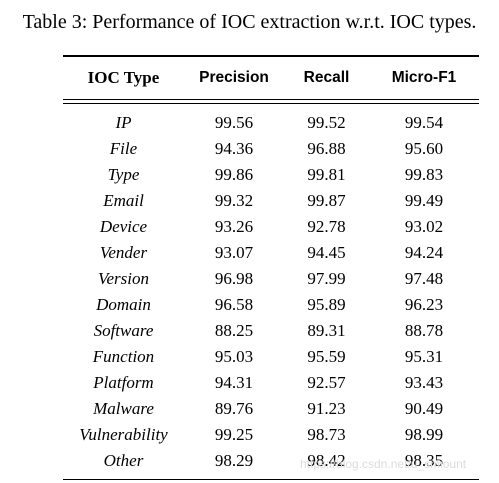  What do you see at coordinates (123, 226) in the screenshot?
I see `ioc-type-cell: Device` at bounding box center [123, 226].